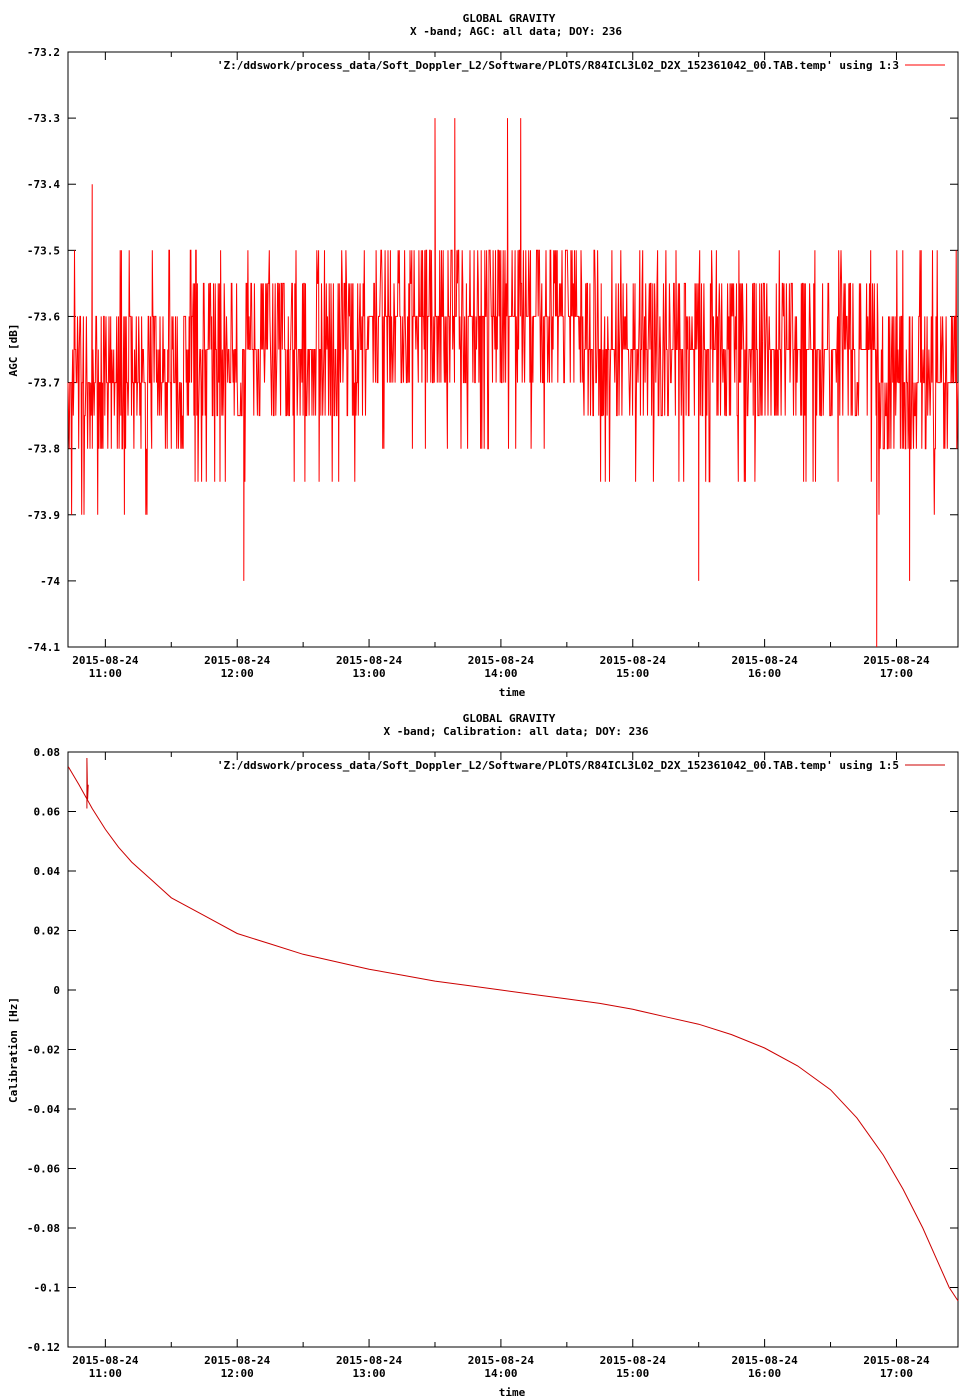 Image resolution: width=980 pixels, height=1400 pixels. What do you see at coordinates (43, 316) in the screenshot?
I see `y-tick-label: -73.6` at bounding box center [43, 316].